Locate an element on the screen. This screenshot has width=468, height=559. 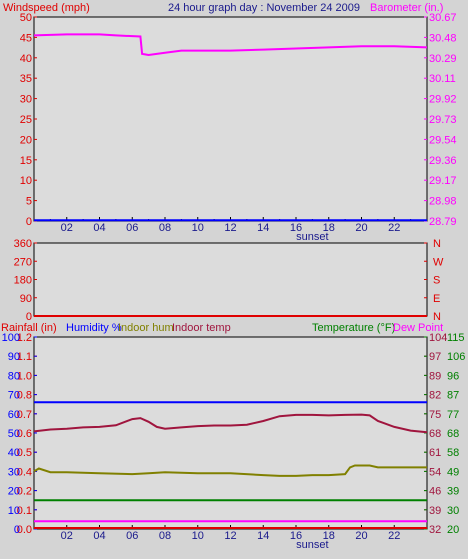
rainfall-tick: 0.5 is located at coordinates (24, 453).